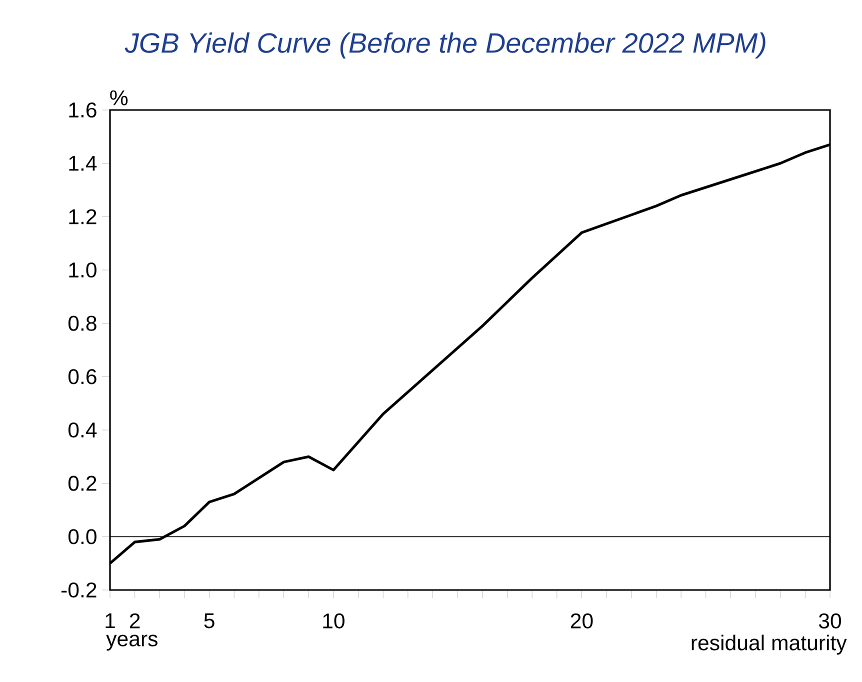 Image resolution: width=862 pixels, height=682 pixels. Describe the element at coordinates (830, 620) in the screenshot. I see `x-tick-label: 30` at that location.